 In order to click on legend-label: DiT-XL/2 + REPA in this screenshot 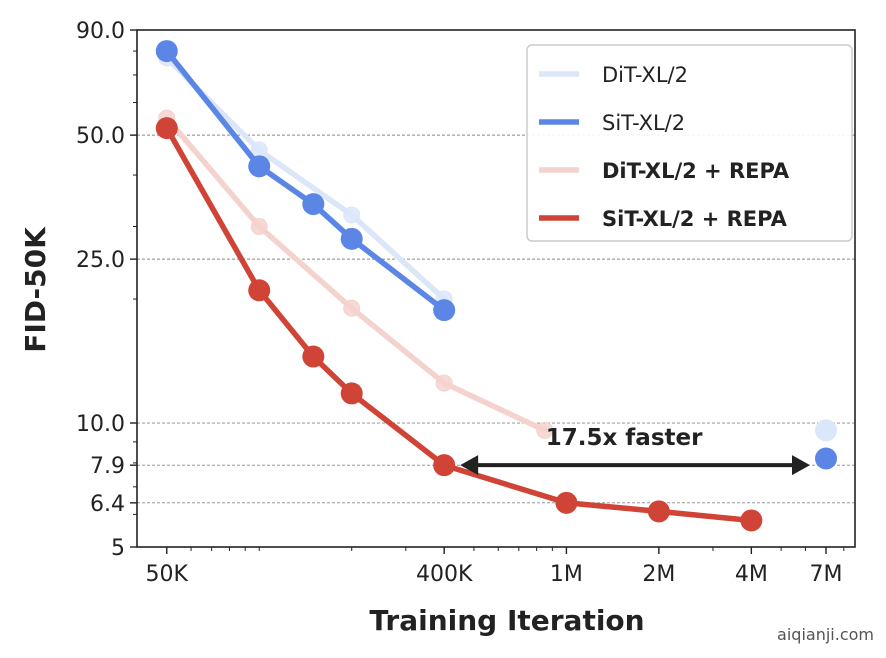, I will do `click(696, 171)`.